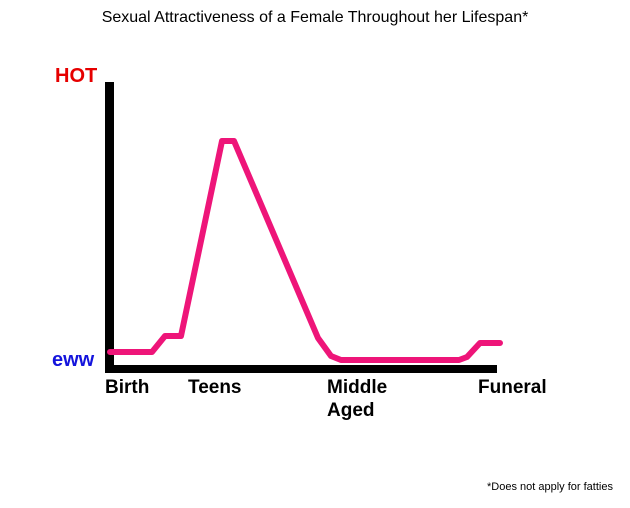 The height and width of the screenshot is (508, 630). Describe the element at coordinates (357, 399) in the screenshot. I see `x-axis-label-middle-aged: Middle Aged` at that location.